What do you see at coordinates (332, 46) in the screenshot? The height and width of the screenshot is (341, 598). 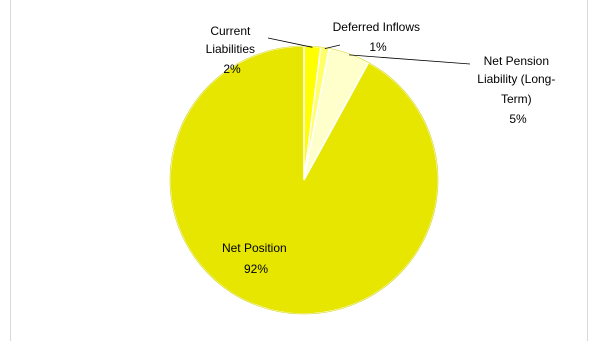 I see `leader-line-deferred-inflows` at bounding box center [332, 46].